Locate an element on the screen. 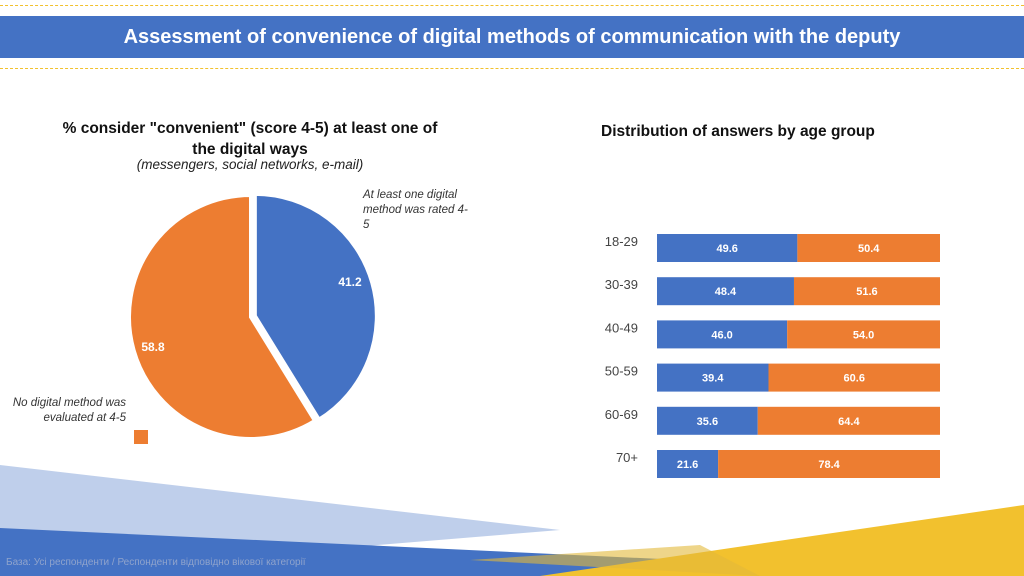 The image size is (1024, 576). bar-value-label: 50.4 is located at coordinates (869, 249).